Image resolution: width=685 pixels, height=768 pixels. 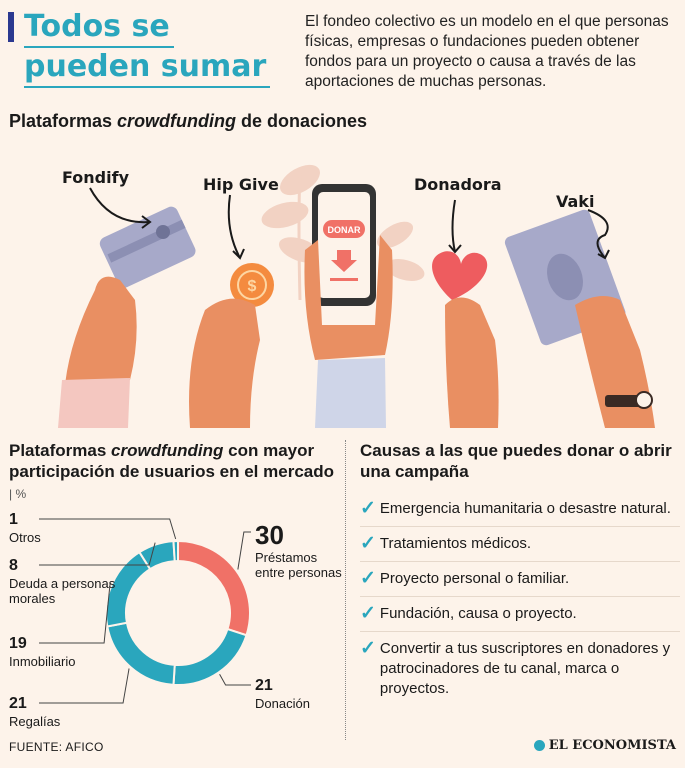 I want to click on title-accent-bar, so click(x=11, y=27).